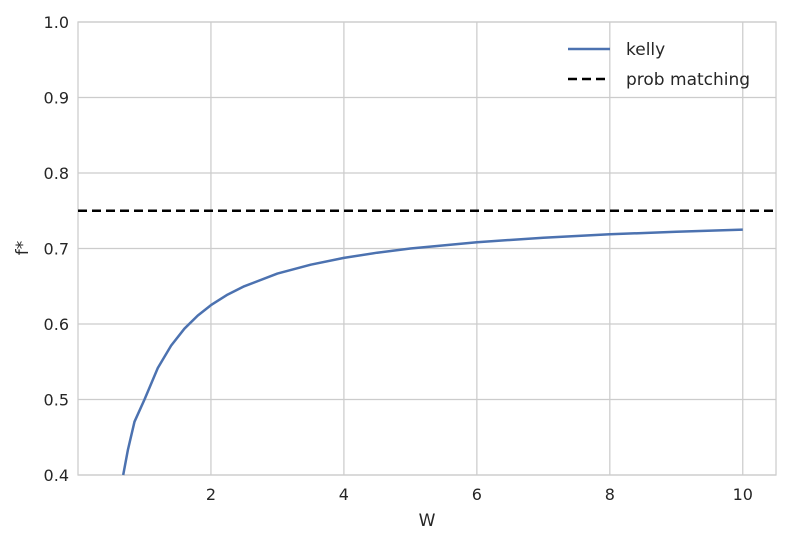  What do you see at coordinates (688, 80) in the screenshot?
I see `legend-label: prob matching` at bounding box center [688, 80].